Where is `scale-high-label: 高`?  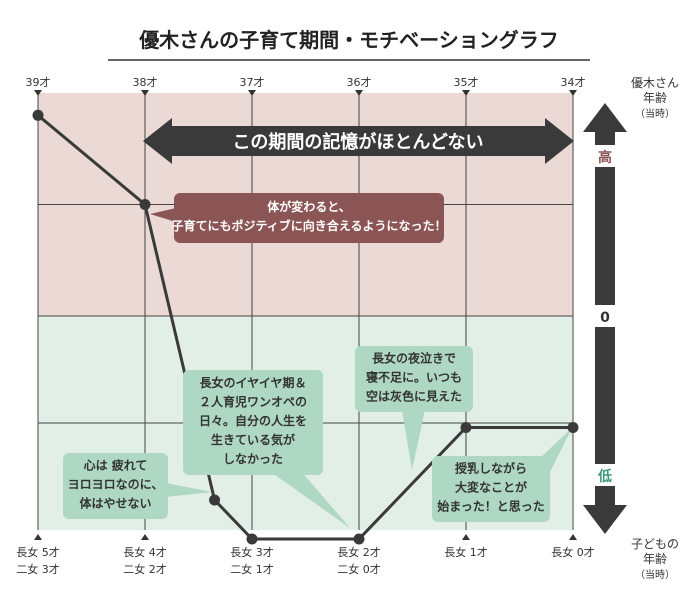 scale-high-label: 高 is located at coordinates (605, 157).